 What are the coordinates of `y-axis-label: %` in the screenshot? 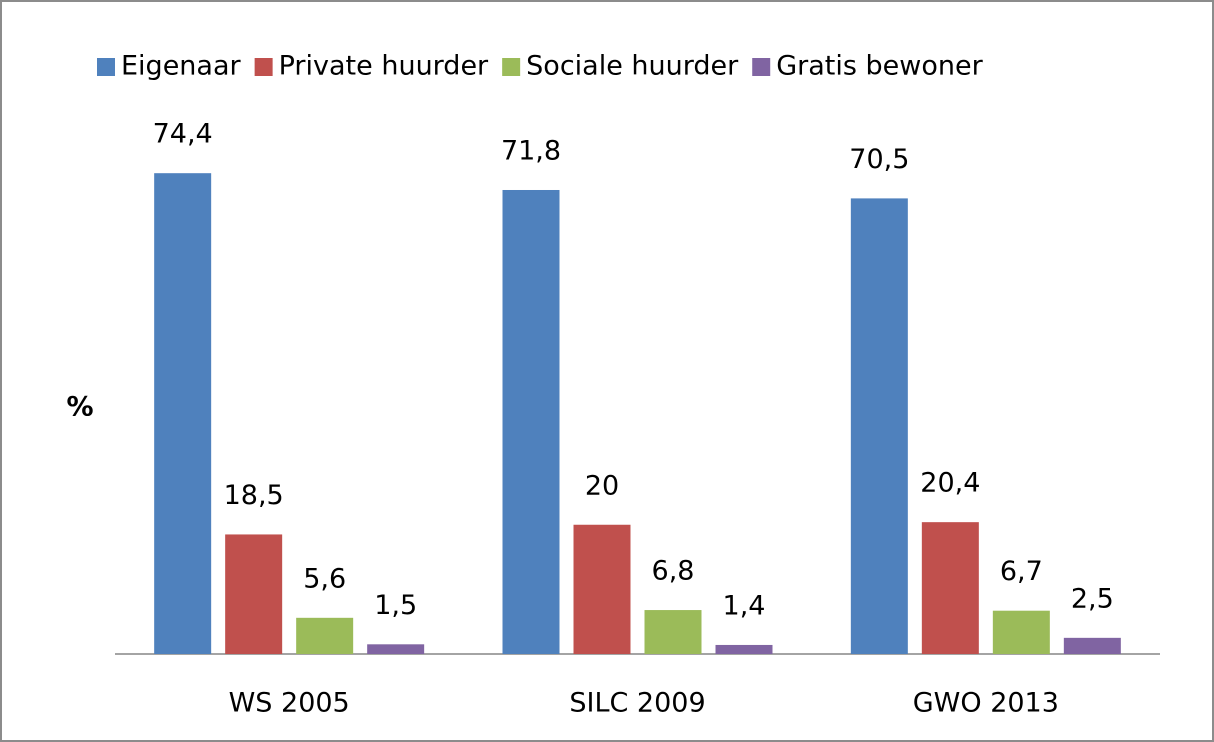 It's located at (79, 407).